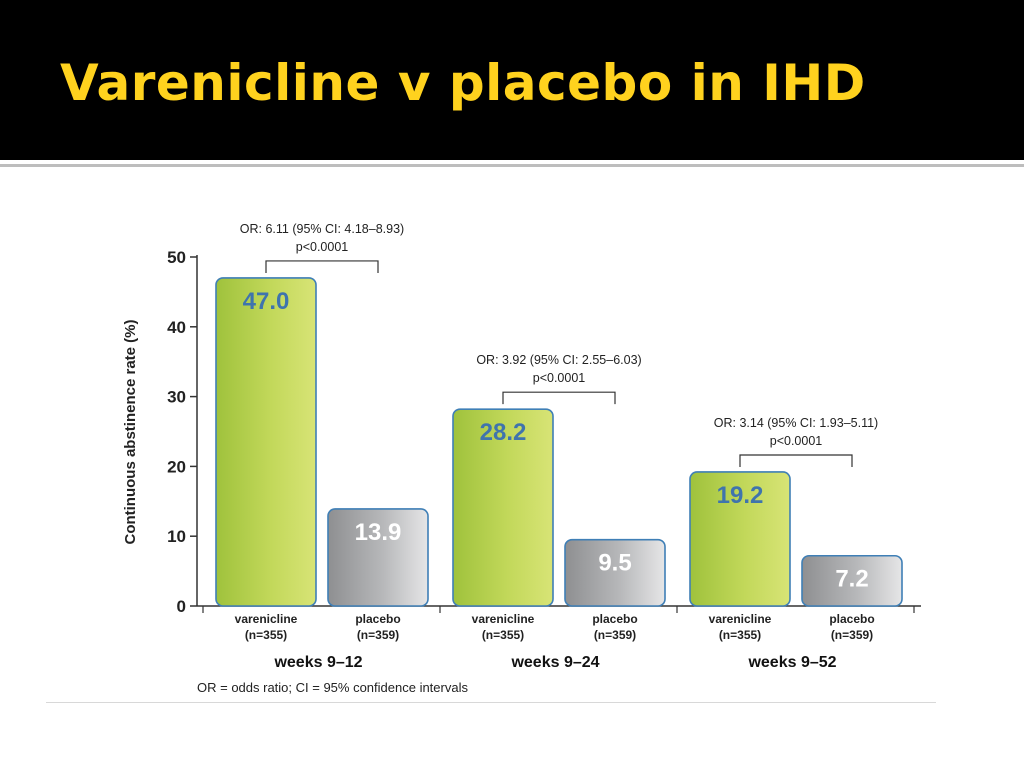 Image resolution: width=1024 pixels, height=768 pixels. Describe the element at coordinates (266, 301) in the screenshot. I see `bar-value-label: 47.0` at that location.